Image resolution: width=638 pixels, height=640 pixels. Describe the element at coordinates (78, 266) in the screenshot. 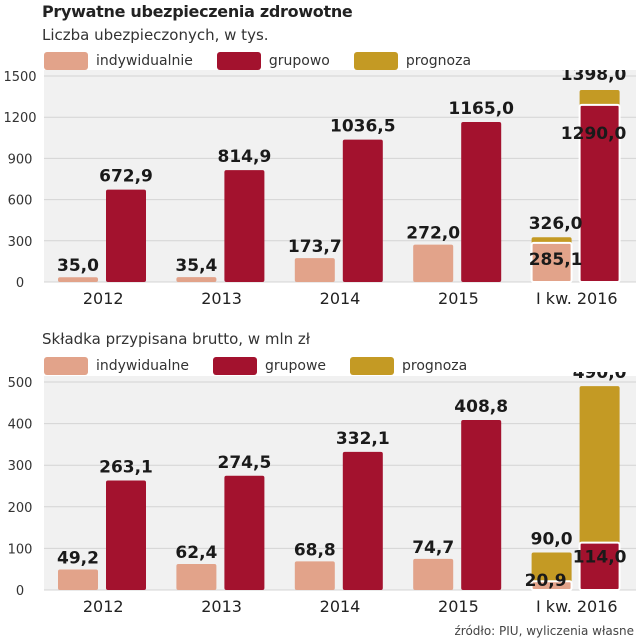

I see `chart1-label-ind: 35,0` at that location.